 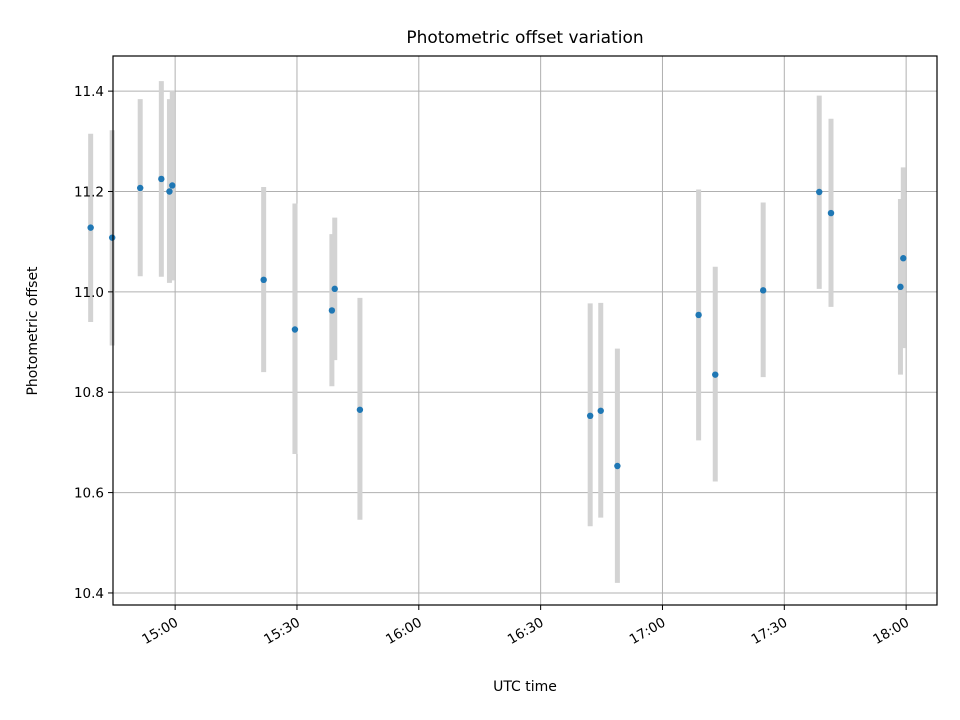 I want to click on y-tick-label: 10.4, so click(x=89, y=594).